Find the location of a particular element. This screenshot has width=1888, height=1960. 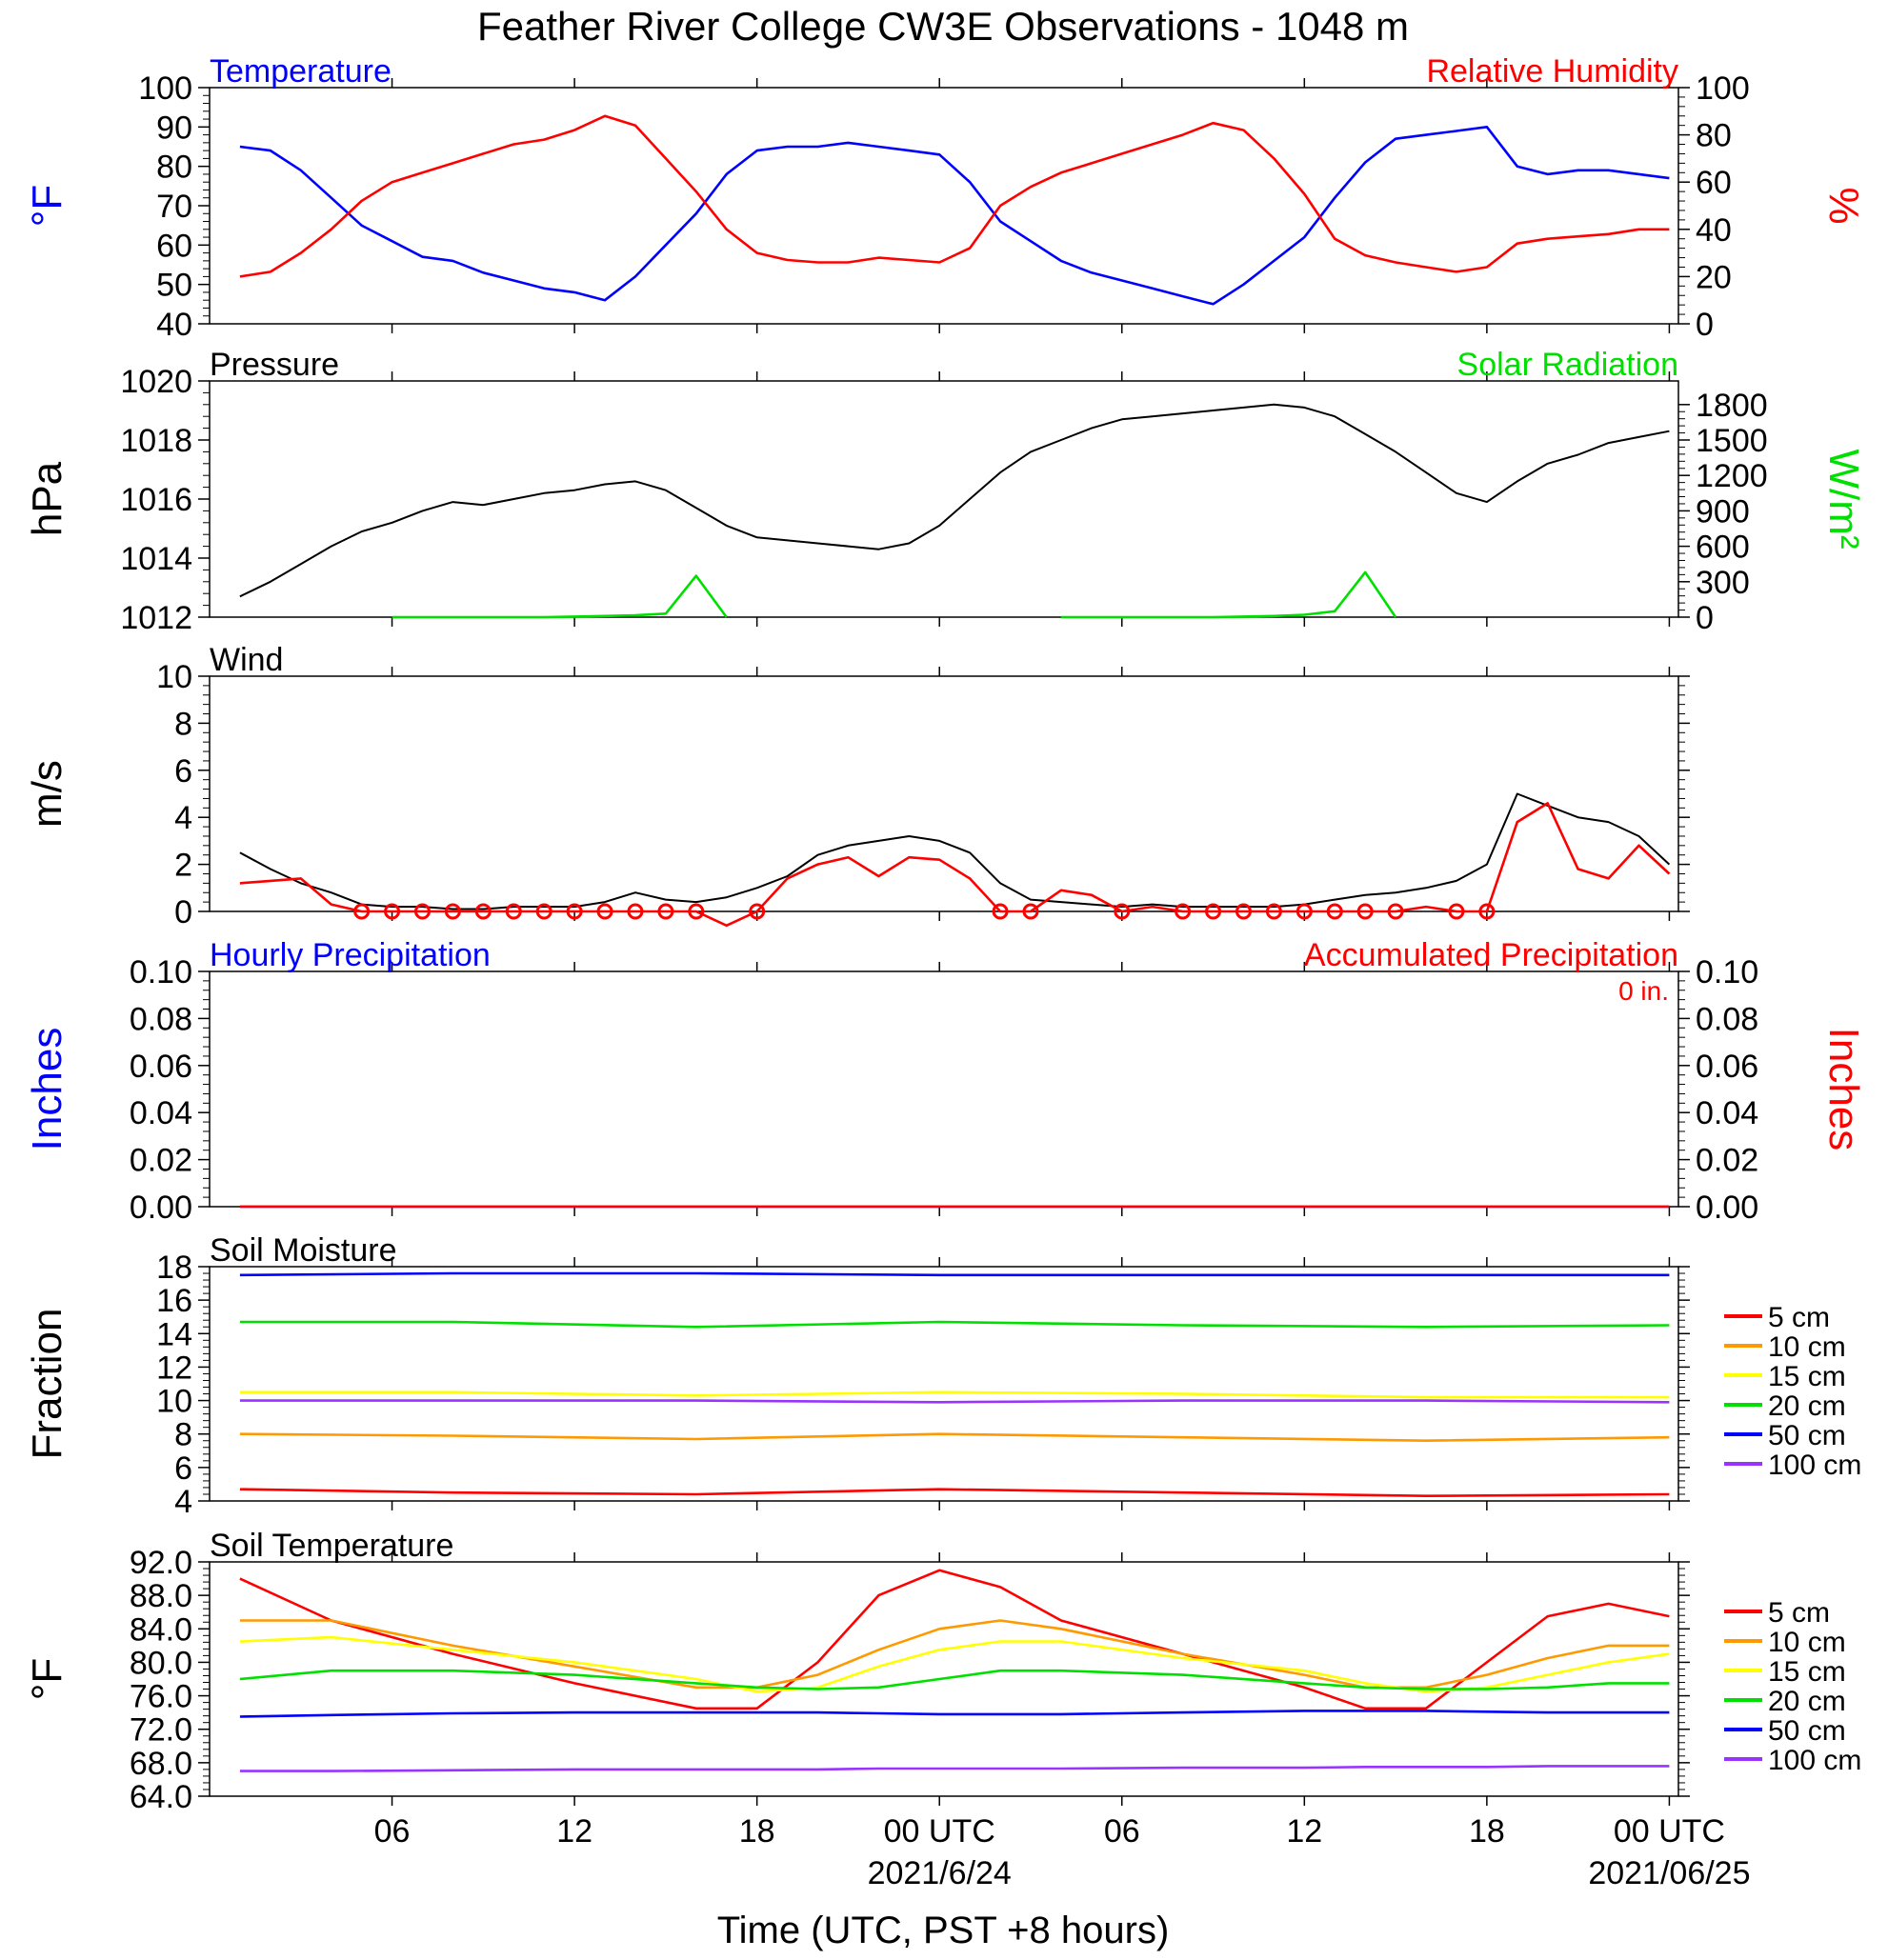

y-tick-label-left: 64.0 is located at coordinates (161, 1797).